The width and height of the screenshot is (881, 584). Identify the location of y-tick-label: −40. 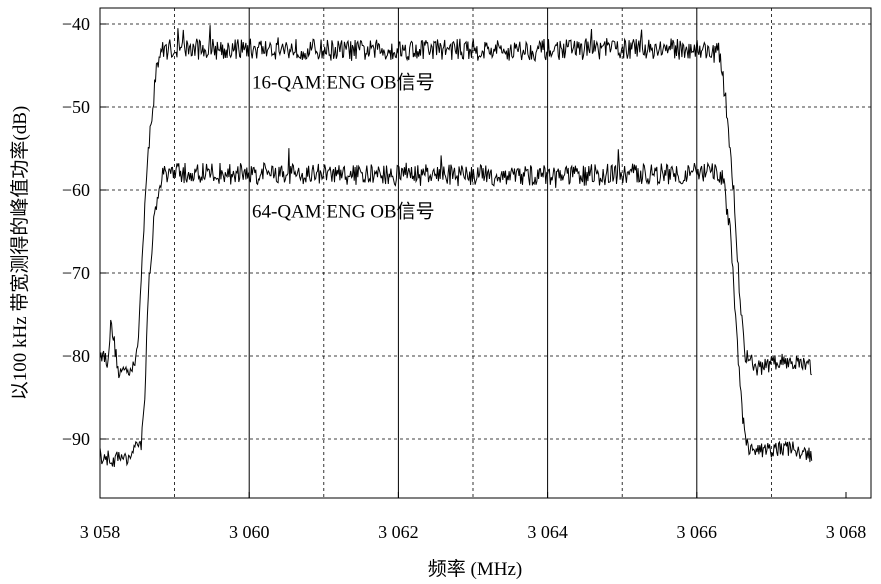
(76, 24).